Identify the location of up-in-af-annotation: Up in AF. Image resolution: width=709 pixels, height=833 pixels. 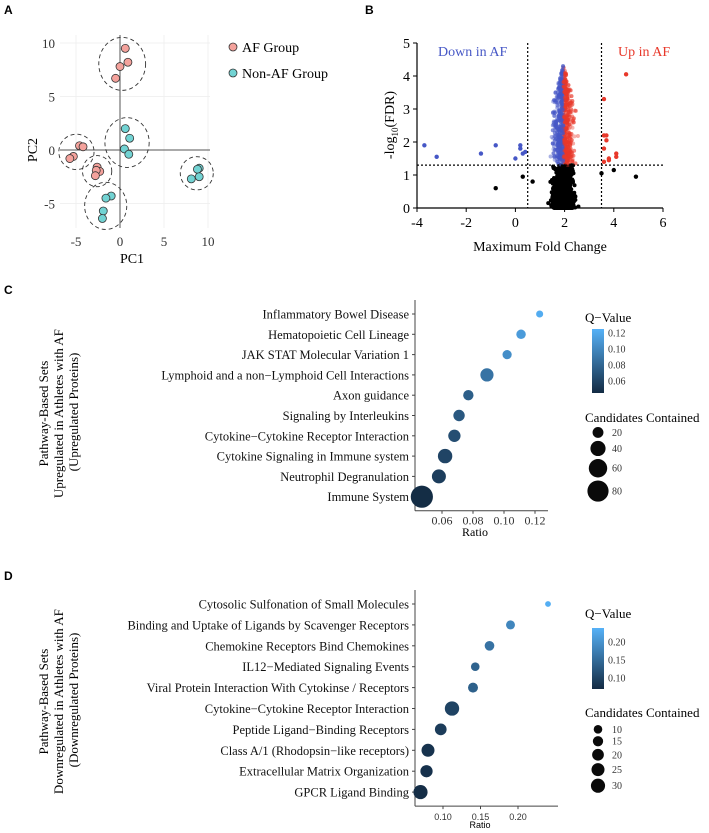
(644, 52).